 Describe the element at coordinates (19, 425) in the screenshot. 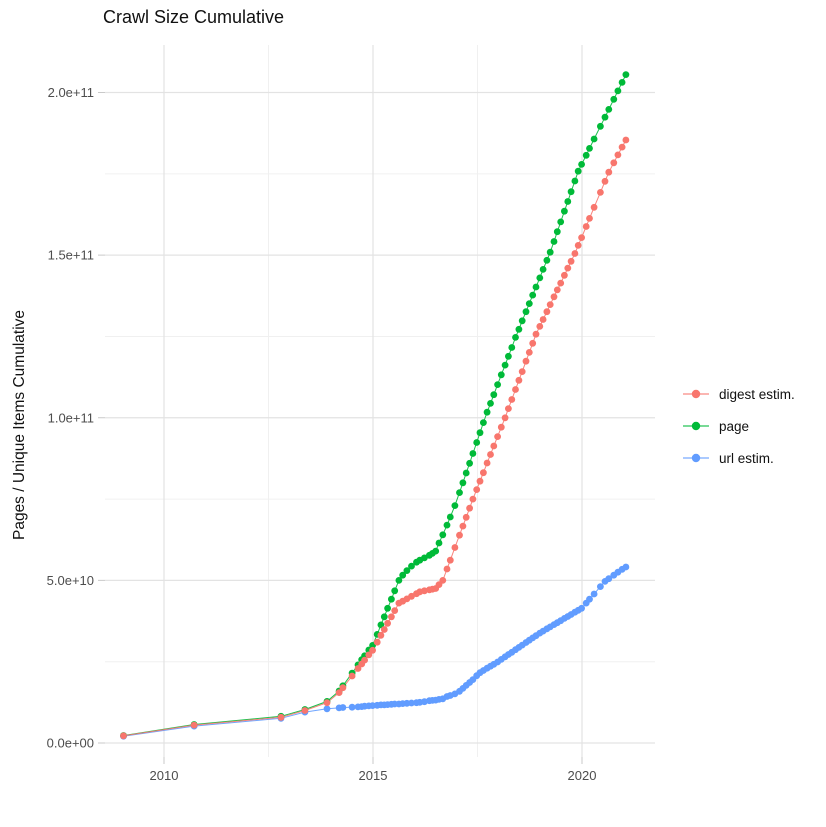

I see `y-axis-title: Pages / Unique Items Cumulative` at that location.